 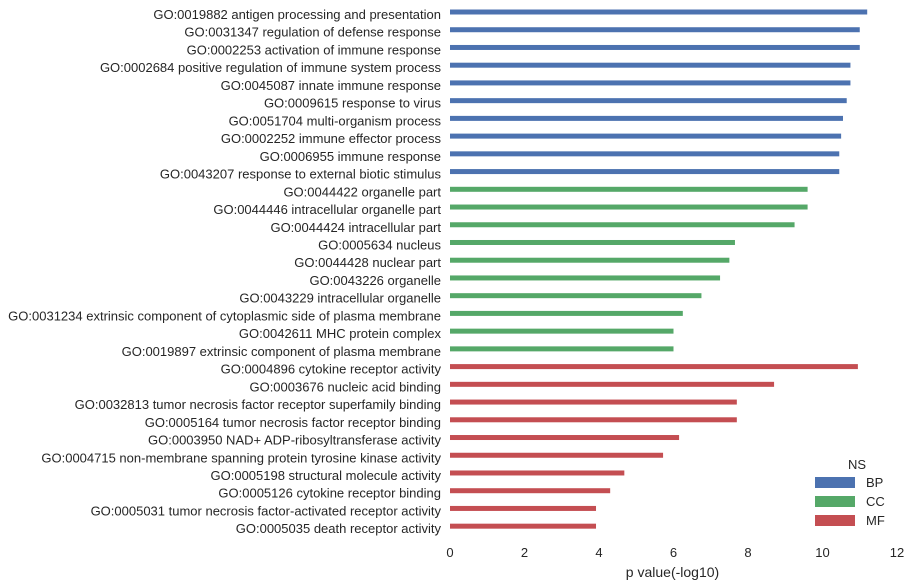 I want to click on category-label: GO:0005035 death receptor activity, so click(x=339, y=528).